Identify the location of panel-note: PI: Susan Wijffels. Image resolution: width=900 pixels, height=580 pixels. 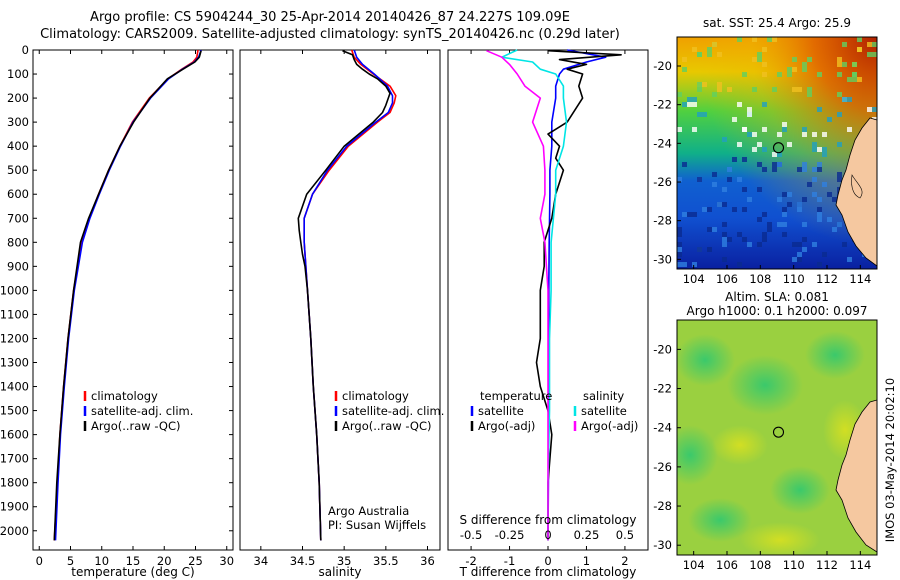
(377, 525).